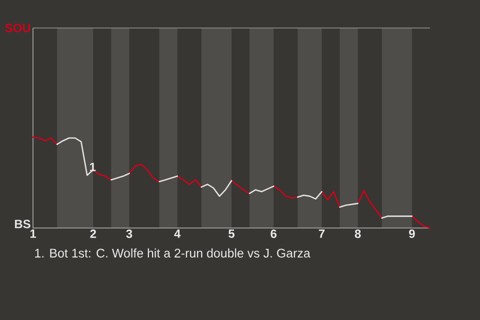  What do you see at coordinates (357, 234) in the screenshot?
I see `x-tick-label: 8` at bounding box center [357, 234].